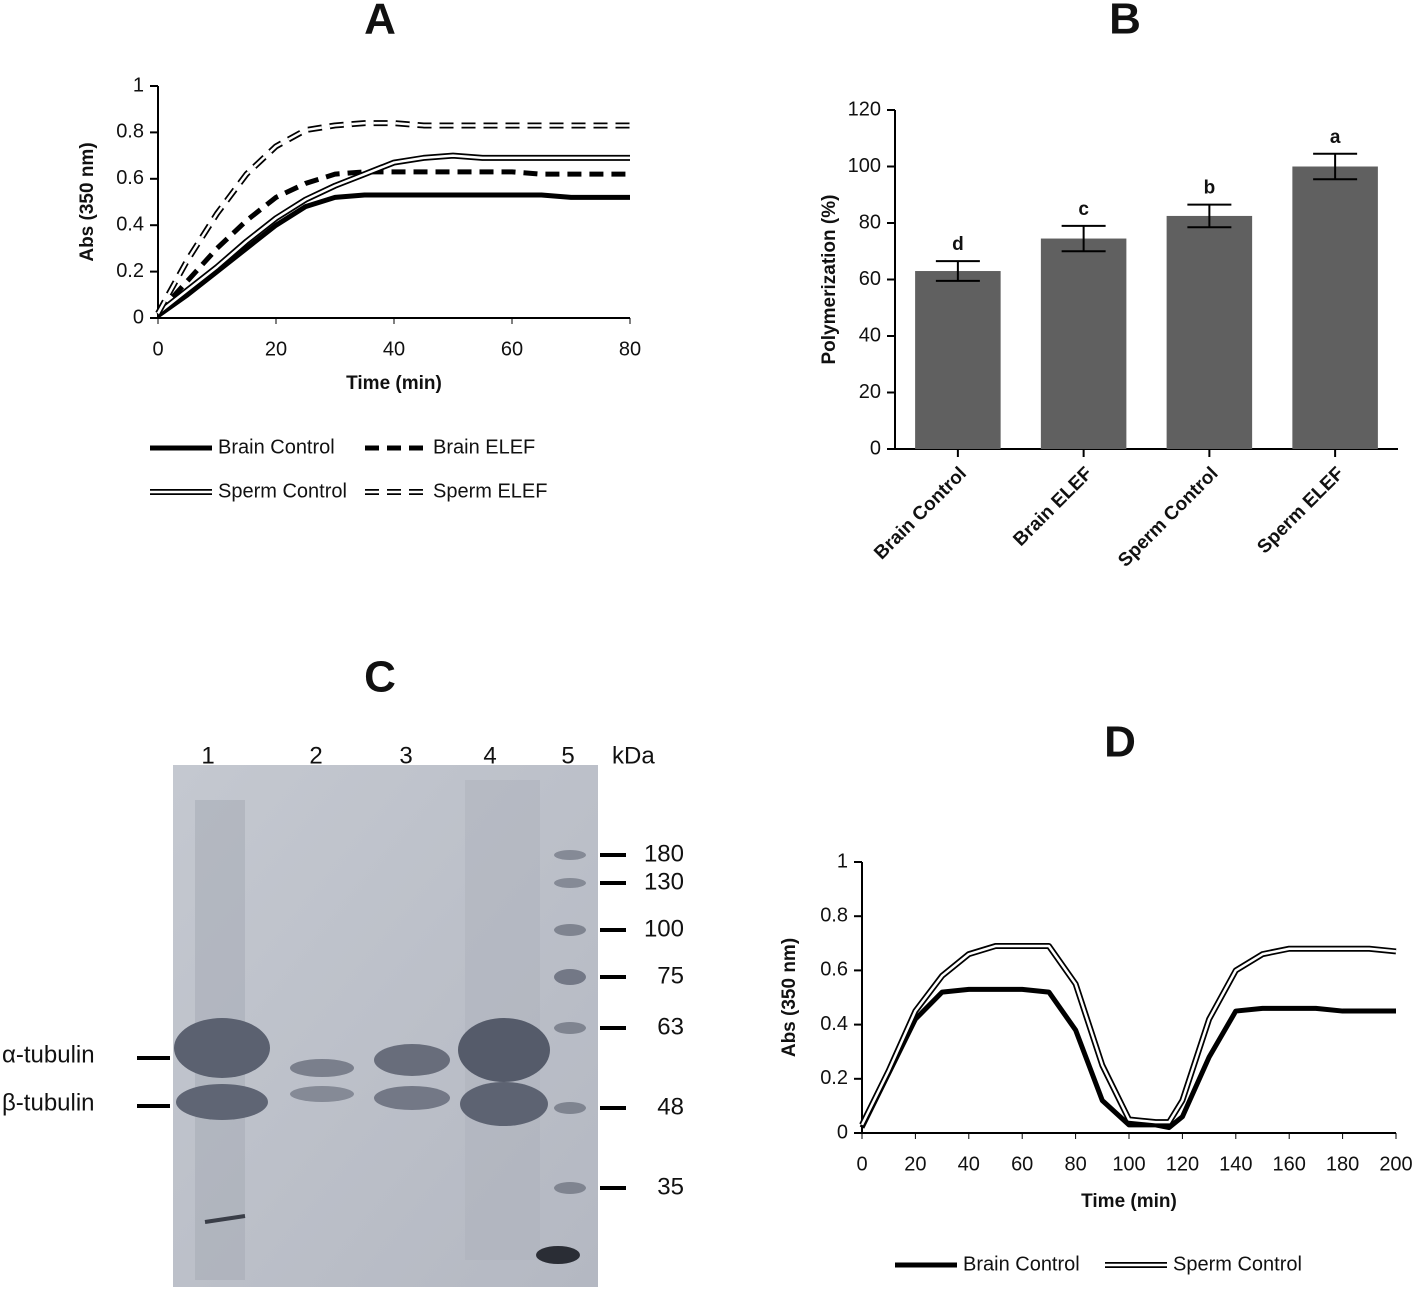  What do you see at coordinates (48, 1054) in the screenshot?
I see `band-label: α-tubulin` at bounding box center [48, 1054].